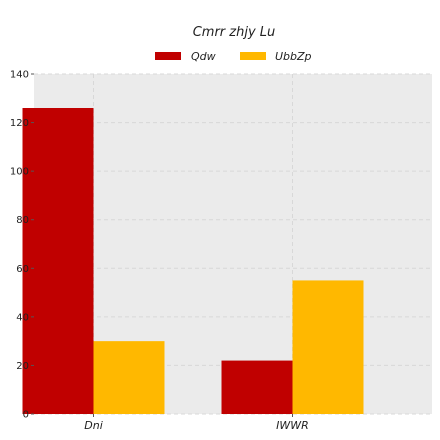 The width and height of the screenshot is (440, 440). What do you see at coordinates (293, 56) in the screenshot?
I see `legend-label-UbbZp: UbbZp` at bounding box center [293, 56].